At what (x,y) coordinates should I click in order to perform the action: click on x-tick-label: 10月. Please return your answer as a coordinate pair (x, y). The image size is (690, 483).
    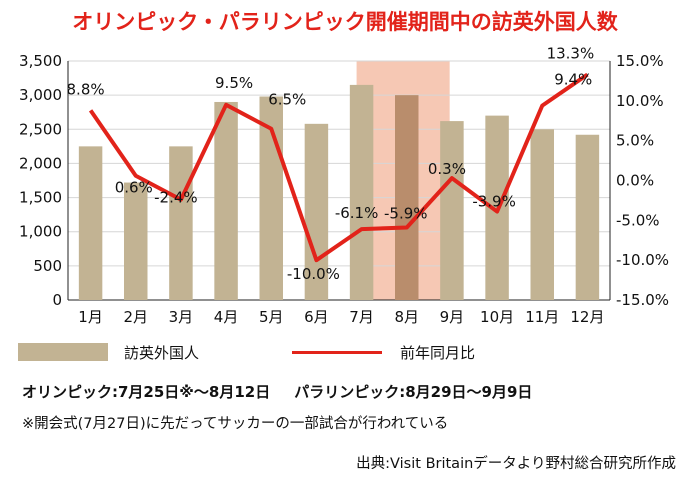
    Looking at the image, I should click on (497, 317).